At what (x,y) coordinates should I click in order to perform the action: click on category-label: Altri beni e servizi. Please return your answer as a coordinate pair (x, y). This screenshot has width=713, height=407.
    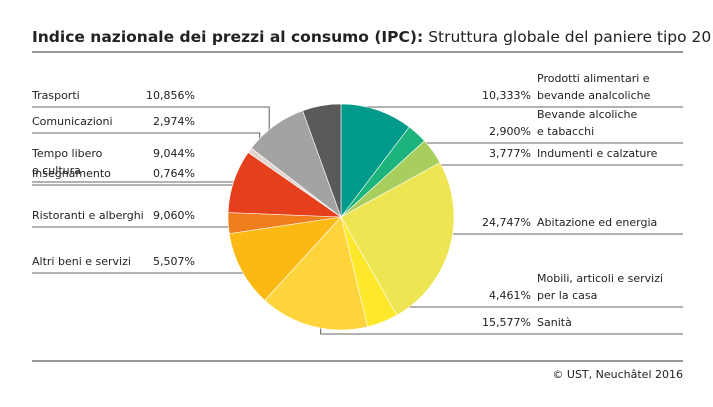
    Looking at the image, I should click on (81, 261).